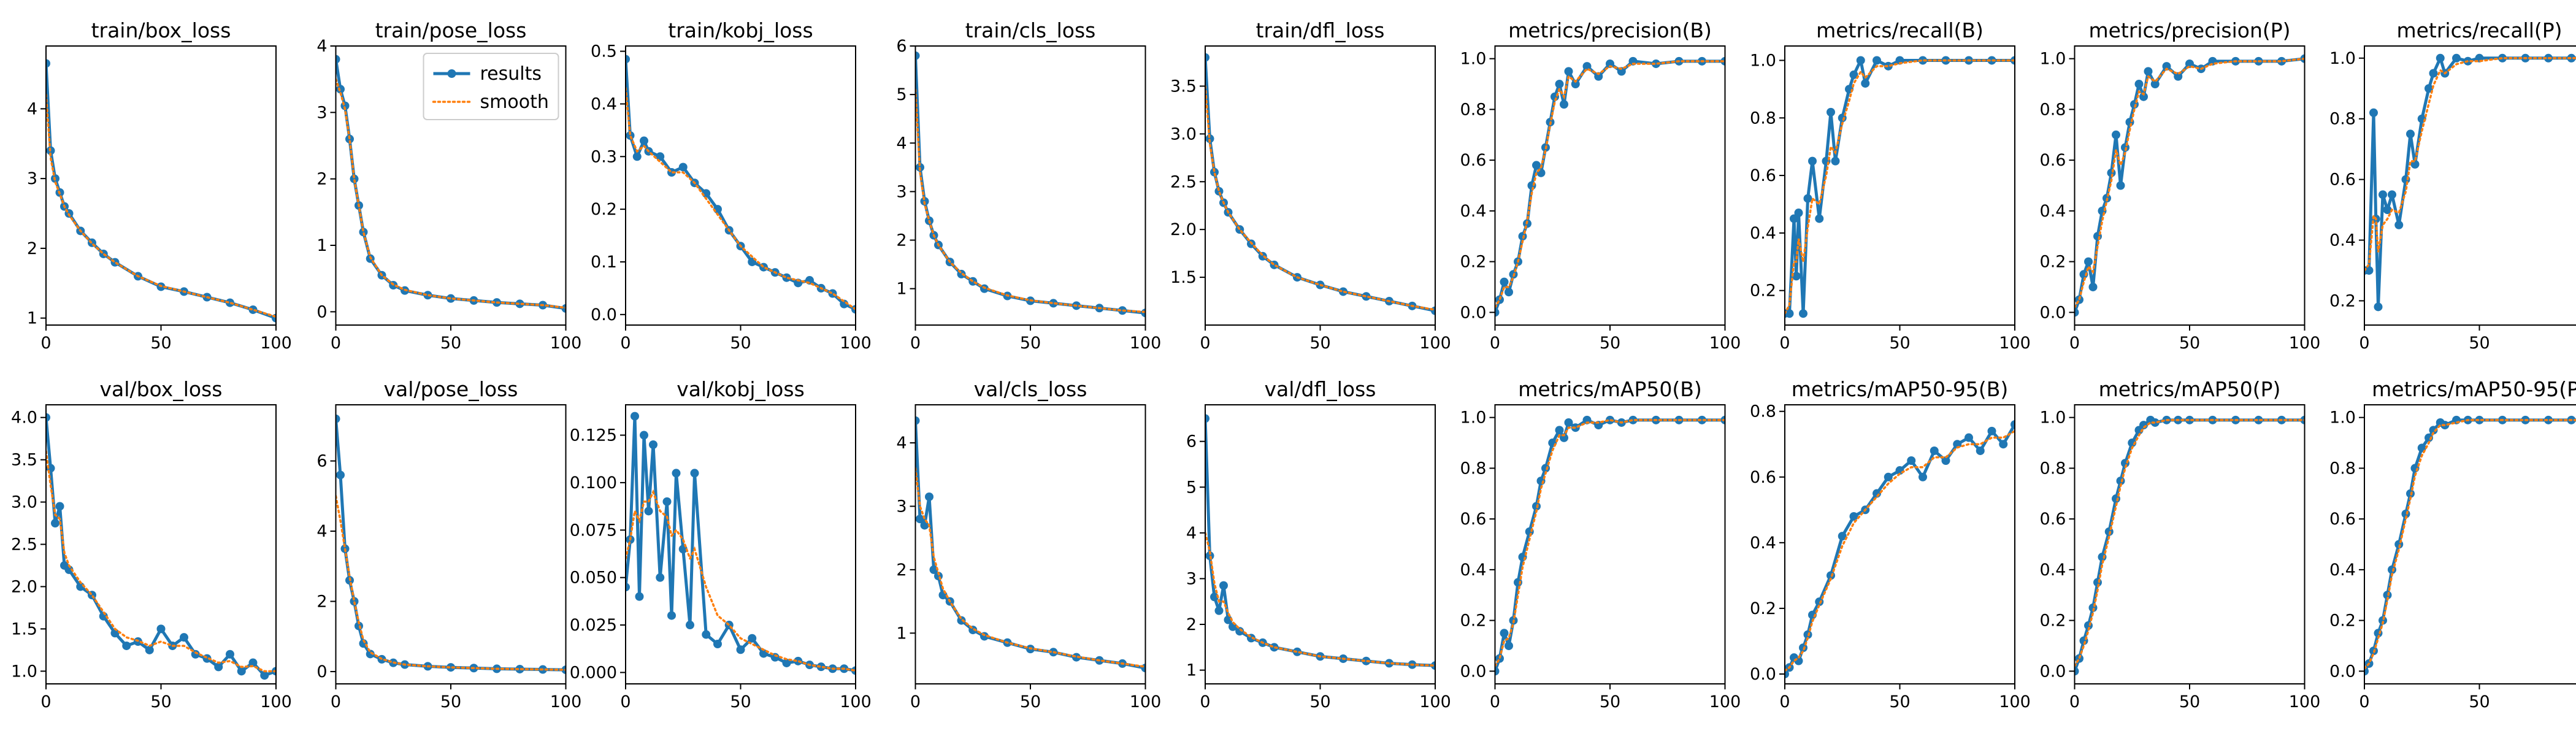 Image resolution: width=2576 pixels, height=736 pixels. Describe the element at coordinates (2189, 30) in the screenshot. I see `subplot-title: metrics/precision(P)` at that location.